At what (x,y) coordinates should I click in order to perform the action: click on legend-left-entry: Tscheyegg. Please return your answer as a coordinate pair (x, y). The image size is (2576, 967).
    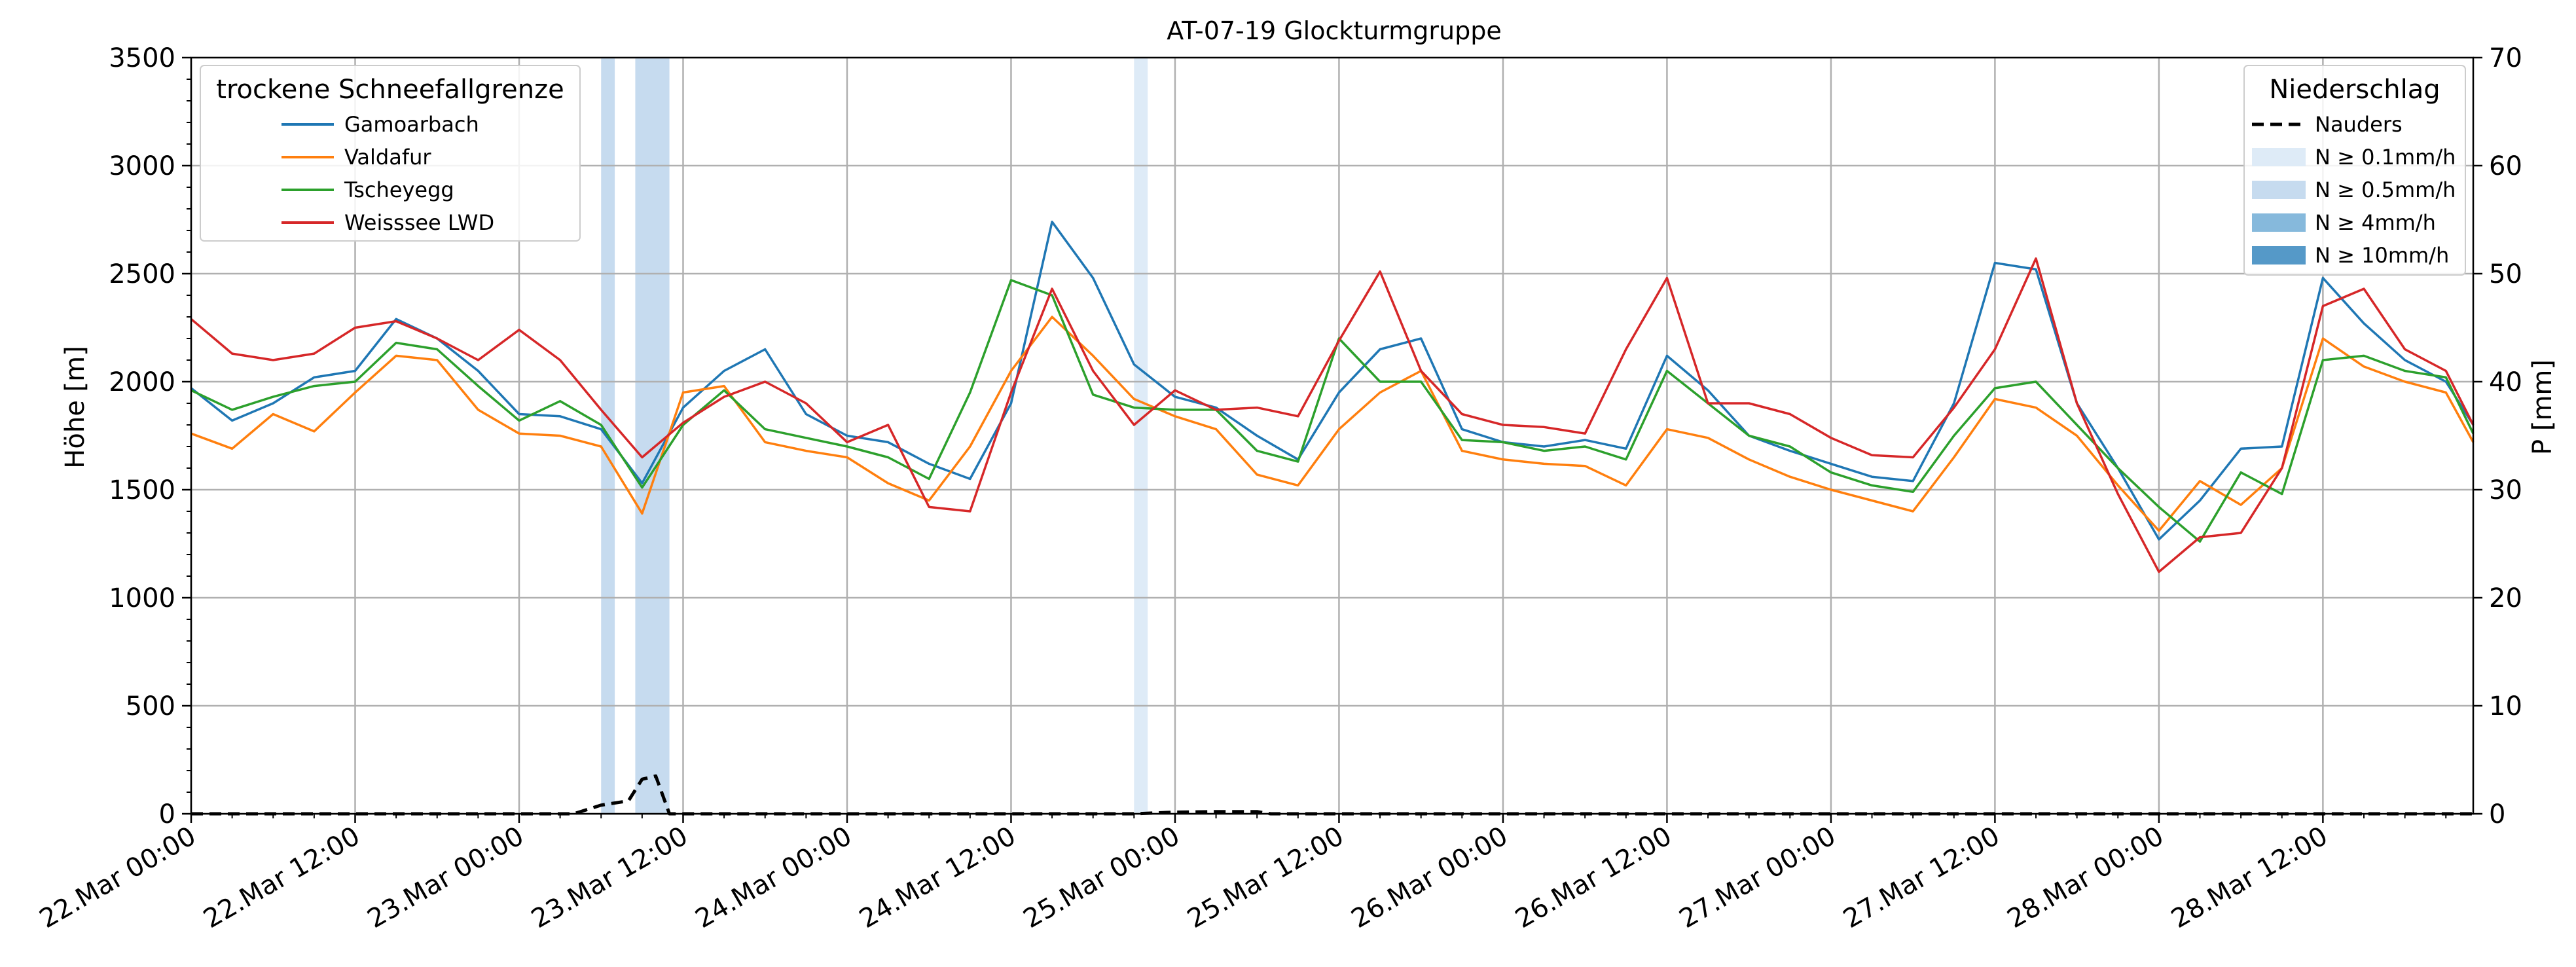
    Looking at the image, I should click on (399, 190).